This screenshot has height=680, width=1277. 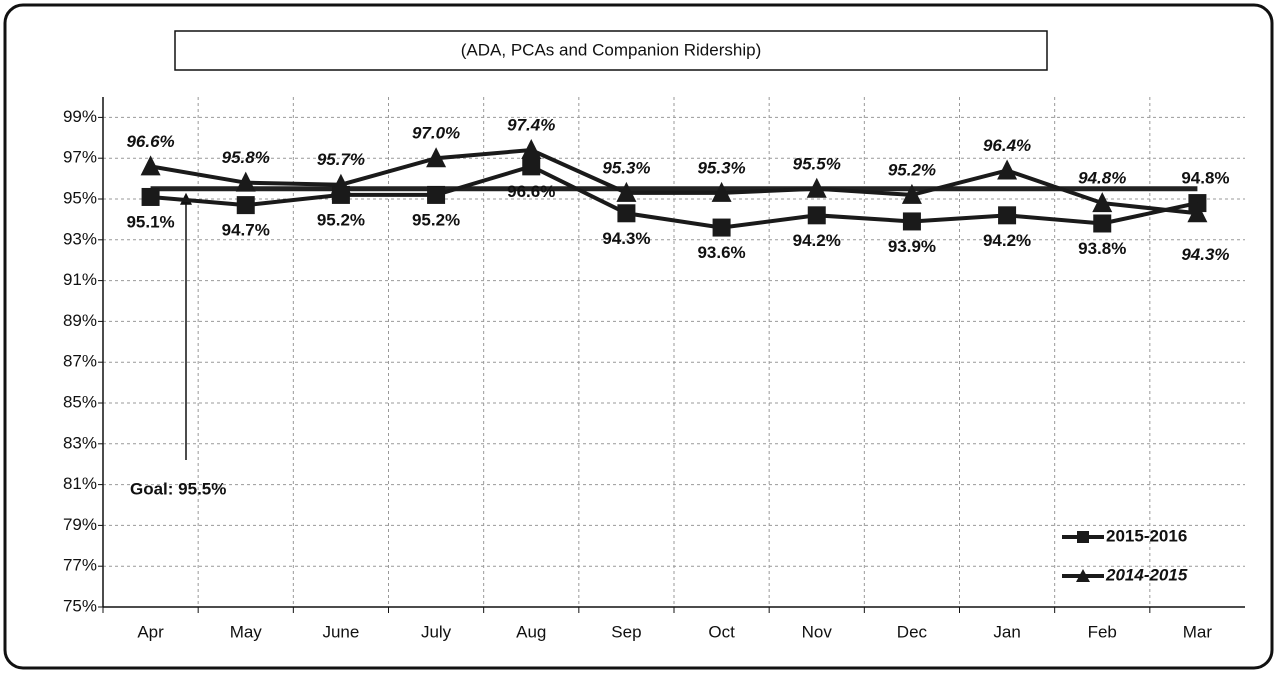 I want to click on x-tick-label: Oct, so click(x=721, y=631).